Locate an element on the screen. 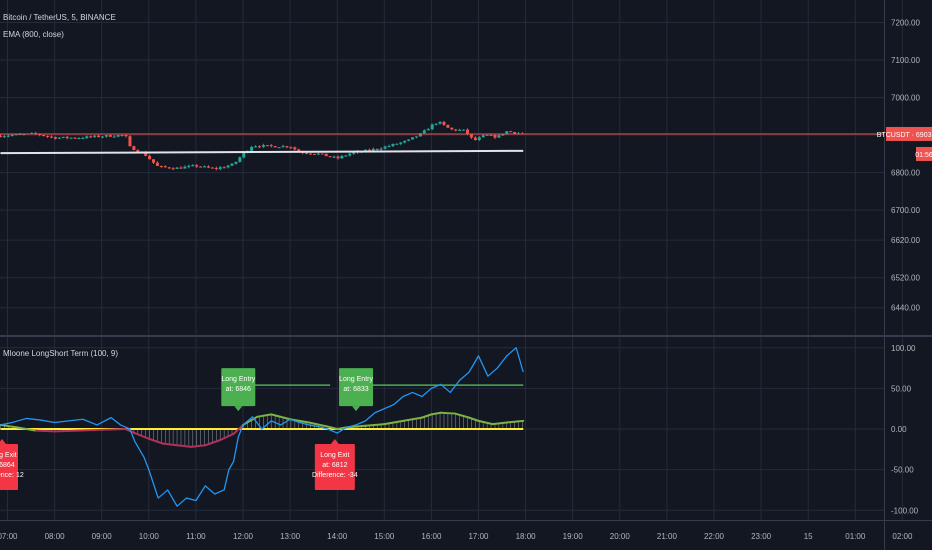 This screenshot has height=550, width=932. price-tag: BTCUSDT · 6903.02 01:56 is located at coordinates (904, 143).